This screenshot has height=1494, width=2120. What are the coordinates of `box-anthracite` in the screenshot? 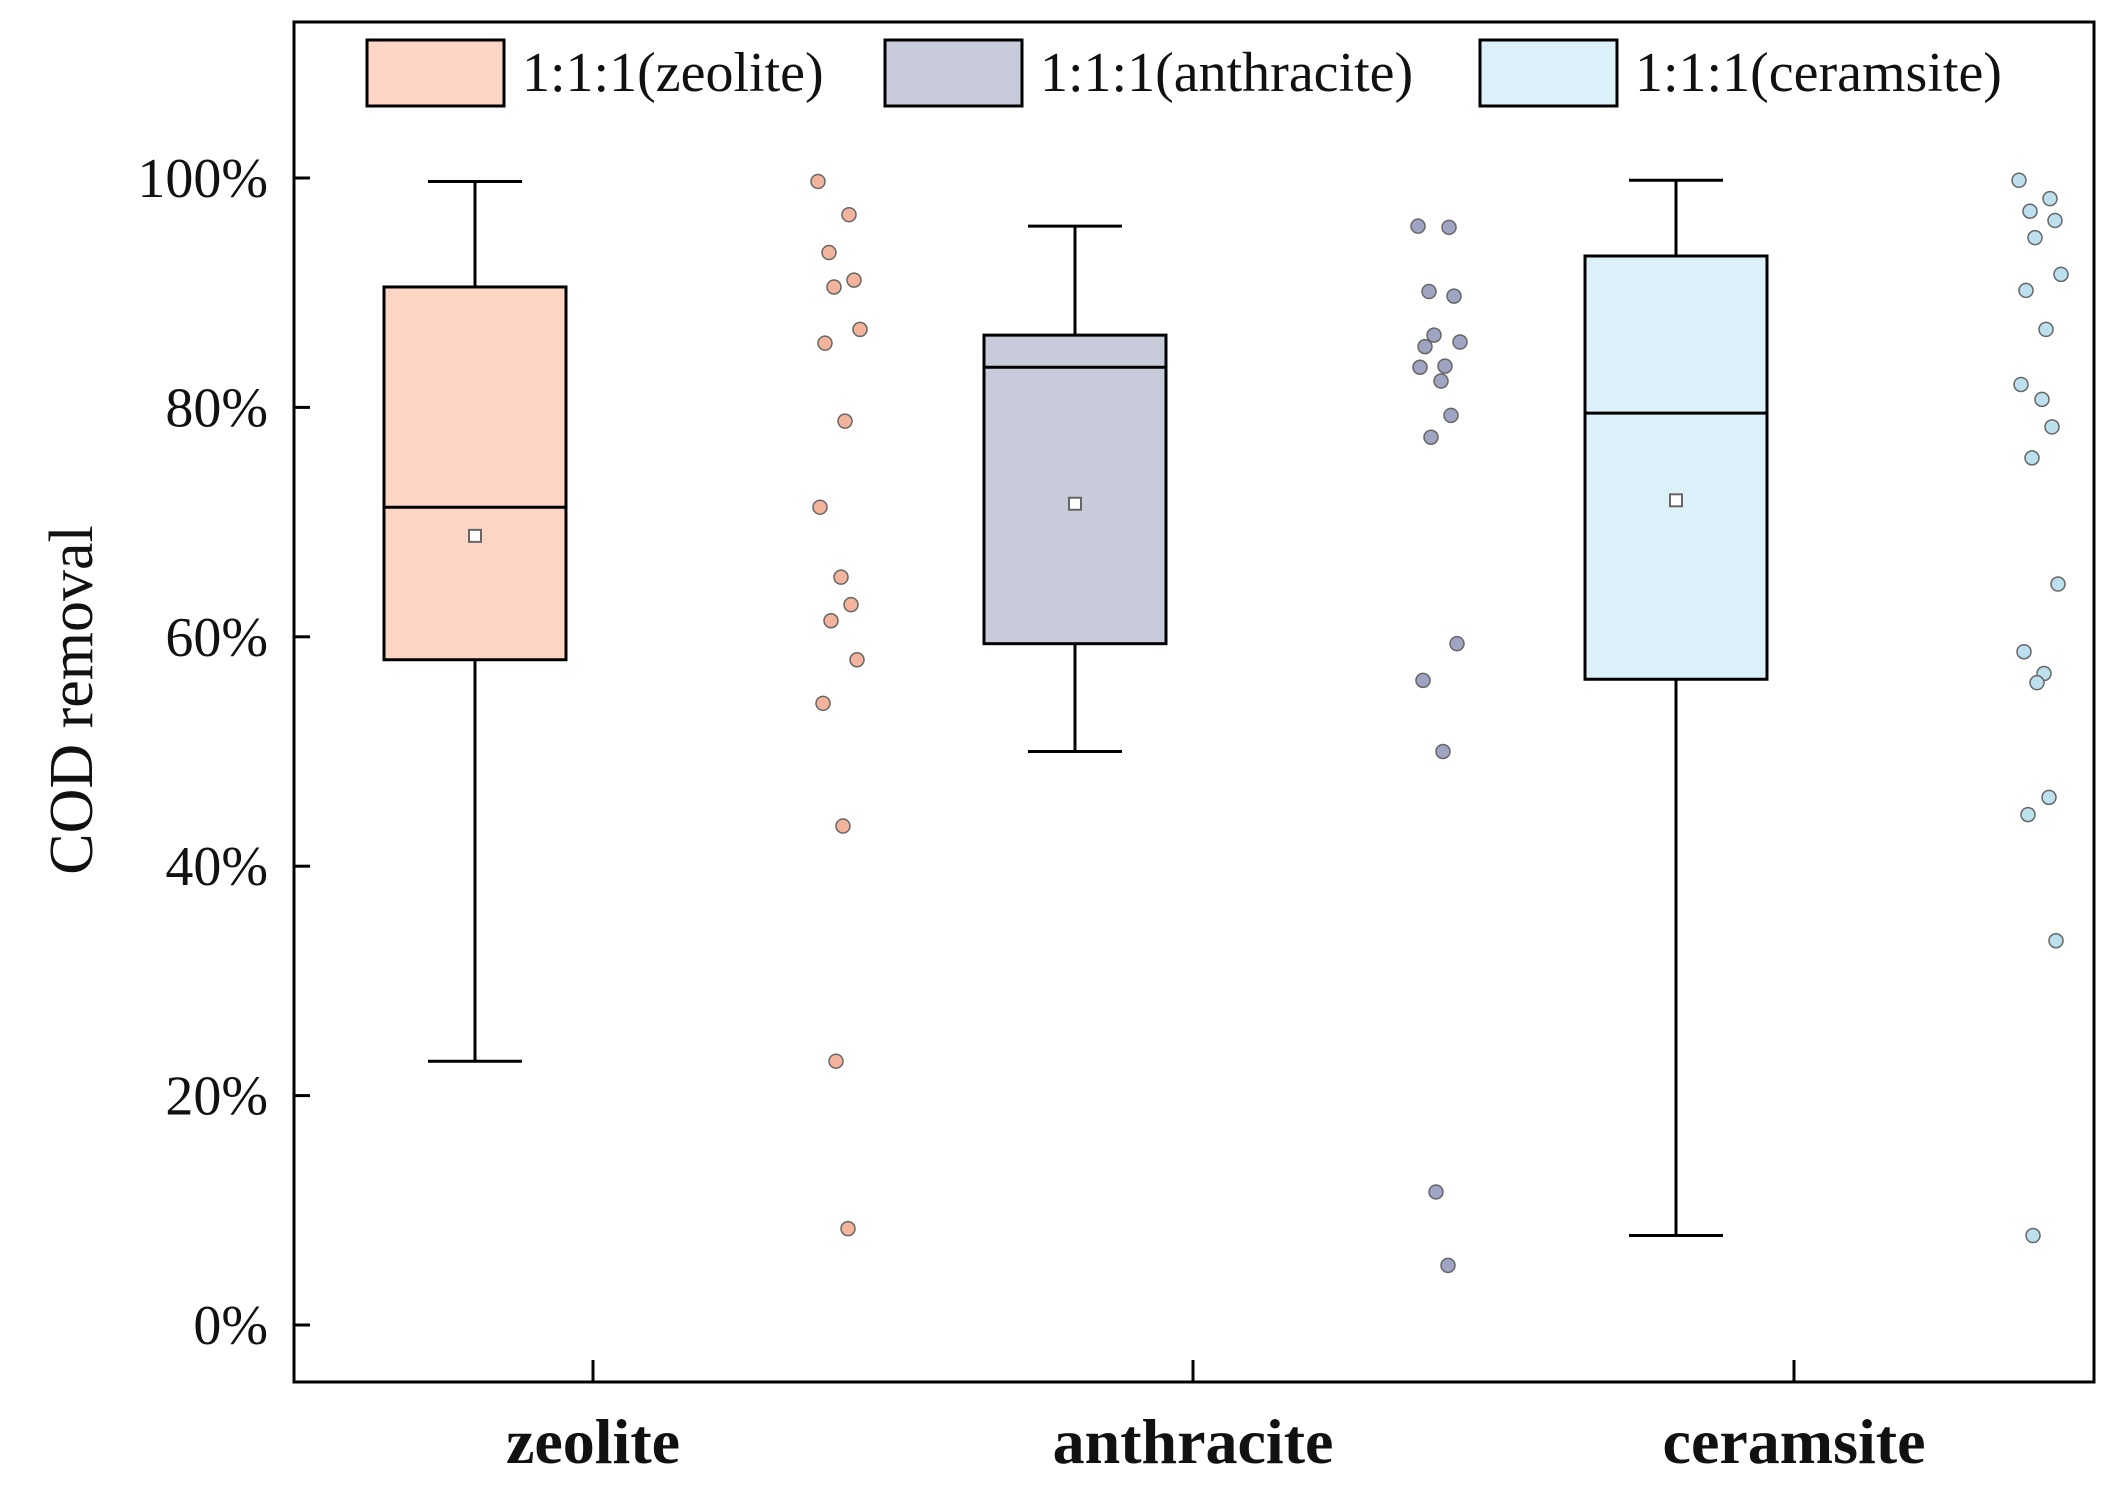 It's located at (1075, 488).